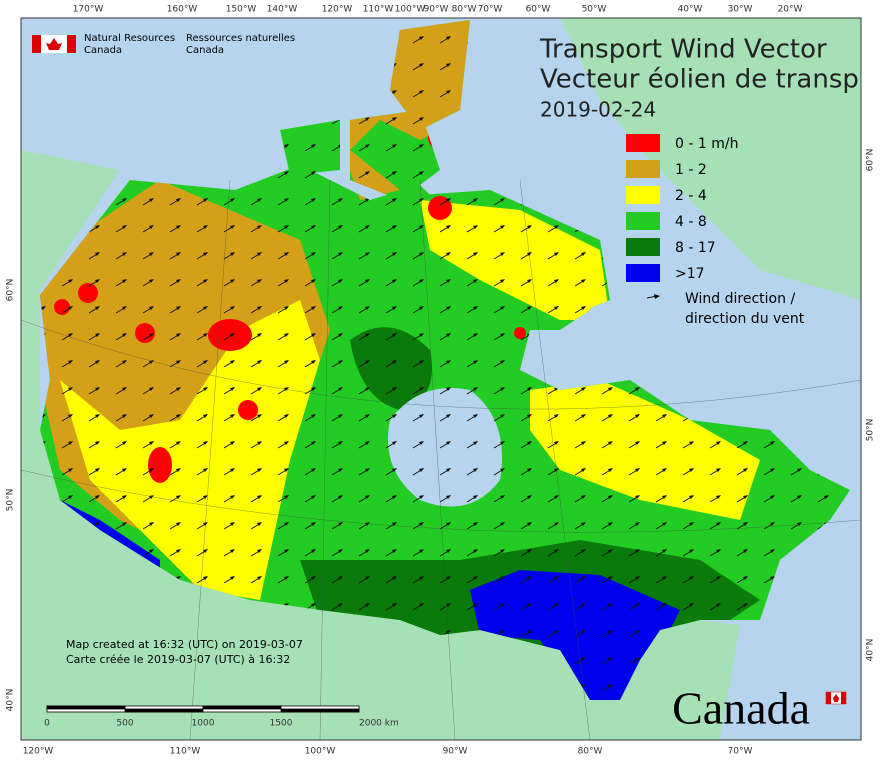  Describe the element at coordinates (379, 724) in the screenshot. I see `scale-label: 2000 km` at that location.